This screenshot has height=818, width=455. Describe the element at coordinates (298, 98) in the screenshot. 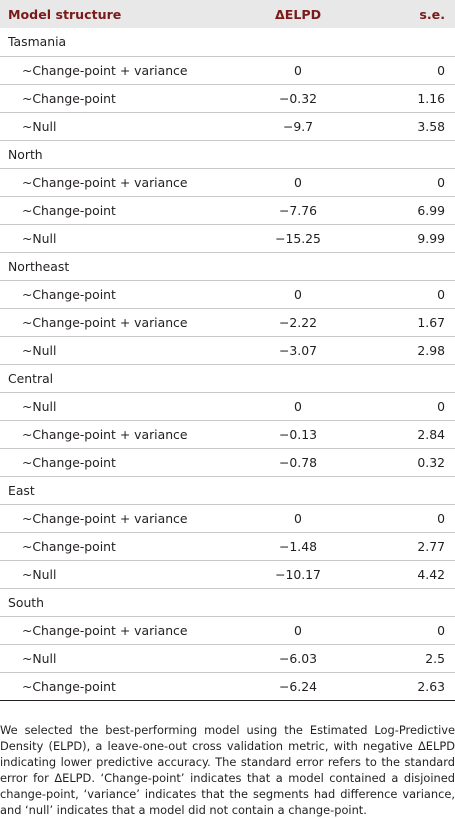

I see `delta-elpd-cell: −0.32` at that location.